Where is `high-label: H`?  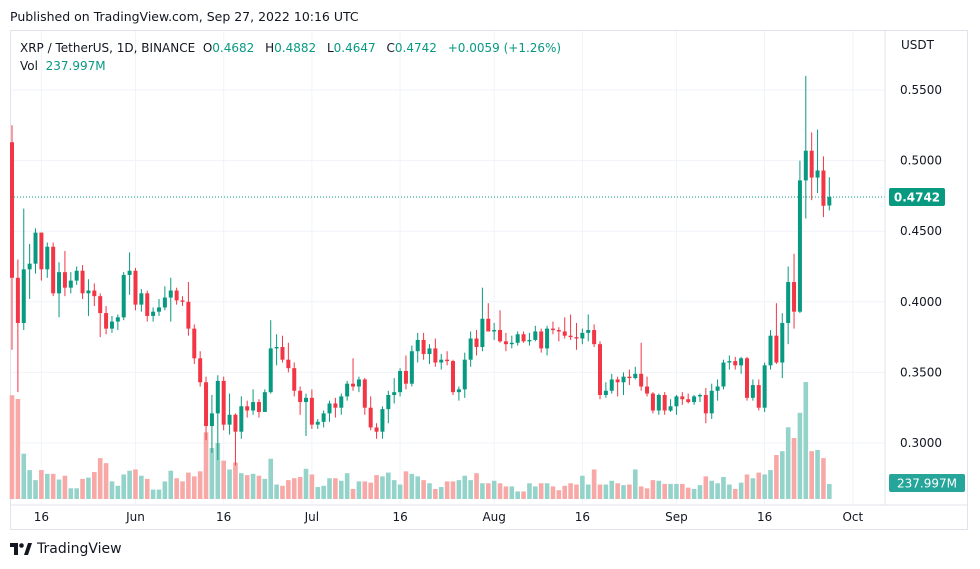
high-label: H is located at coordinates (270, 48).